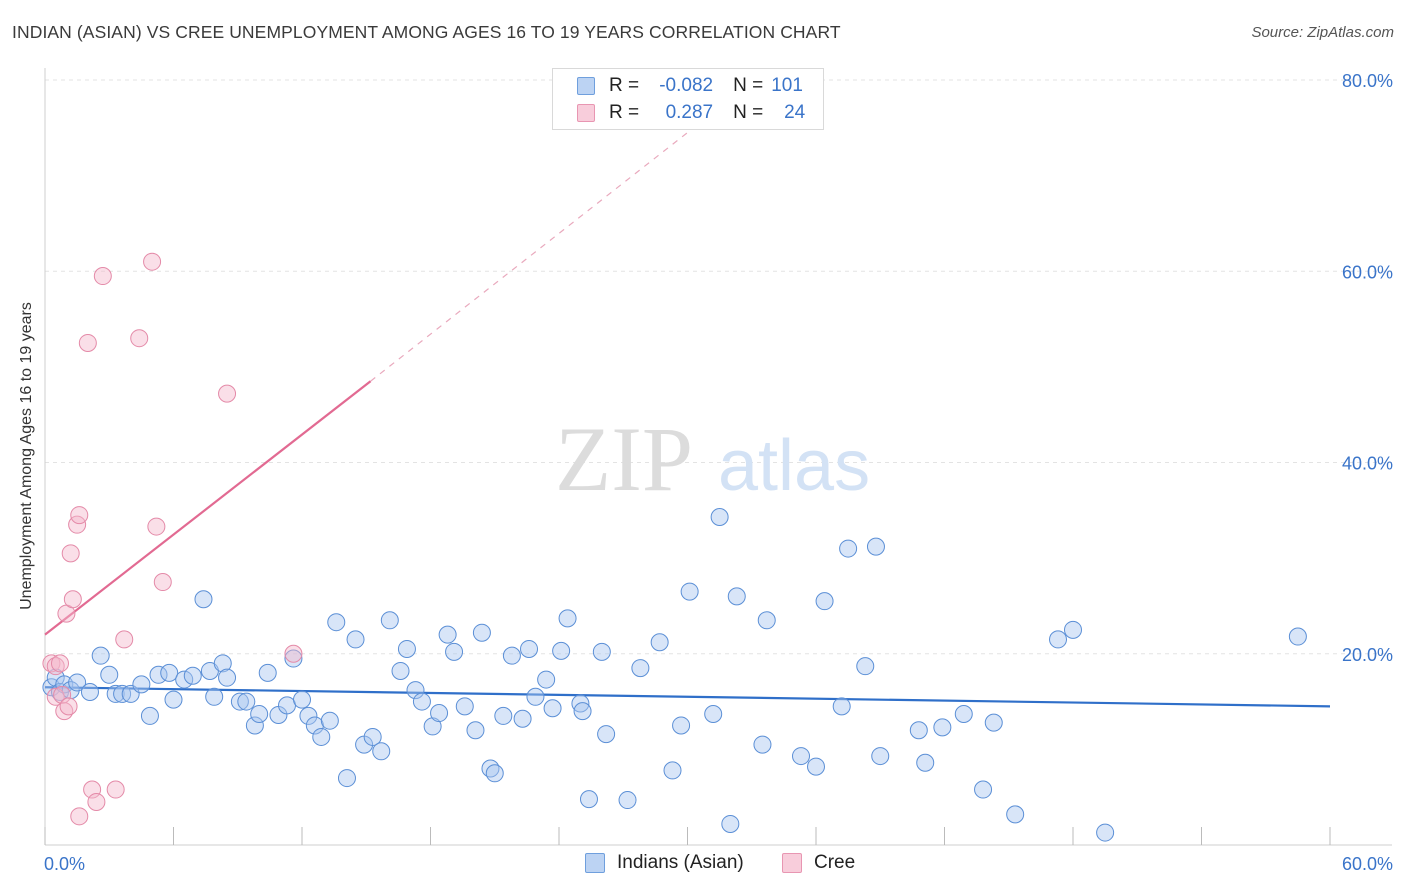 The height and width of the screenshot is (892, 1406). What do you see at coordinates (688, 99) in the screenshot?
I see `stats-legend: R = -0.082 N = 101 R = 0.287 N = 24` at bounding box center [688, 99].